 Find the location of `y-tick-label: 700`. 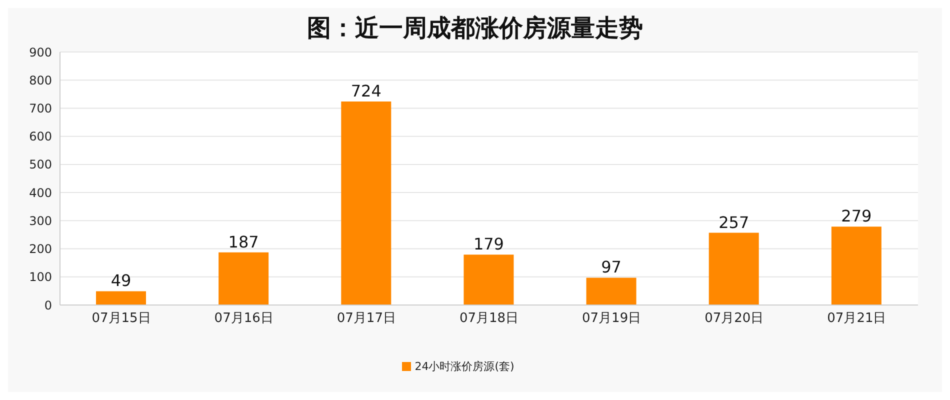

y-tick-label: 700 is located at coordinates (40, 108).